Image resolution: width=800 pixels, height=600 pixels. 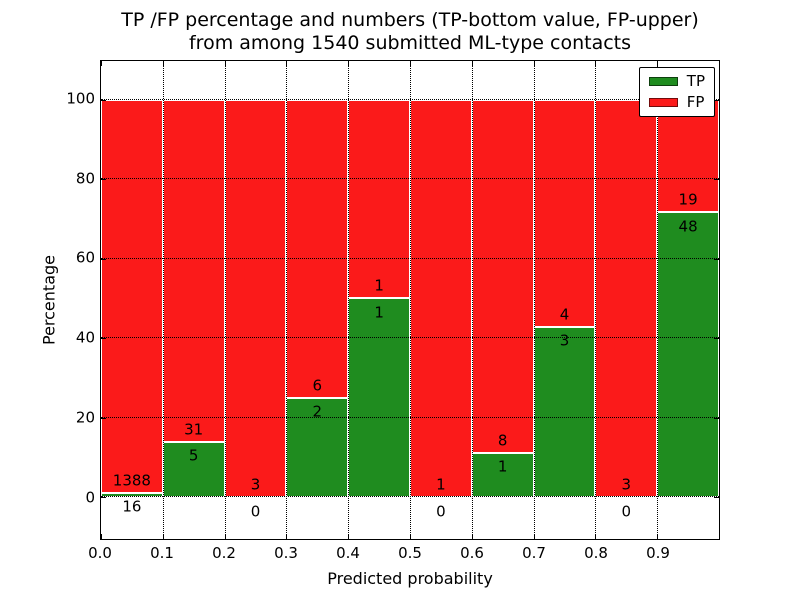 I want to click on legend: TP FP, so click(x=676, y=92).